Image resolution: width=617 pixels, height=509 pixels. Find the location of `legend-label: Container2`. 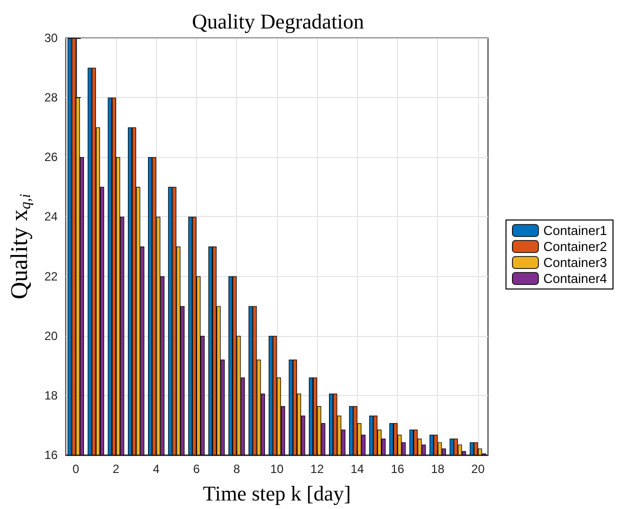

legend-label: Container2 is located at coordinates (575, 246).